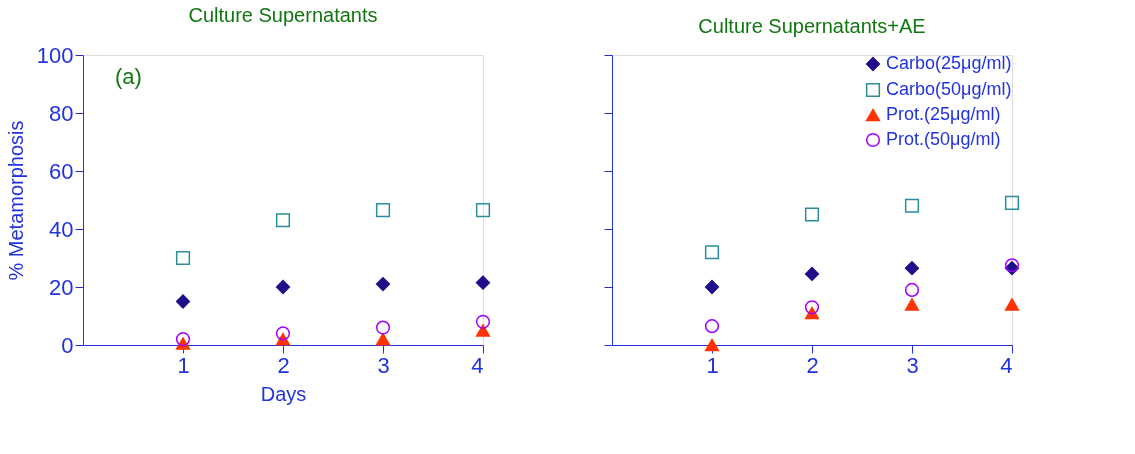 The height and width of the screenshot is (454, 1135). I want to click on y-axis-title: % Metamorphosis, so click(15, 200).